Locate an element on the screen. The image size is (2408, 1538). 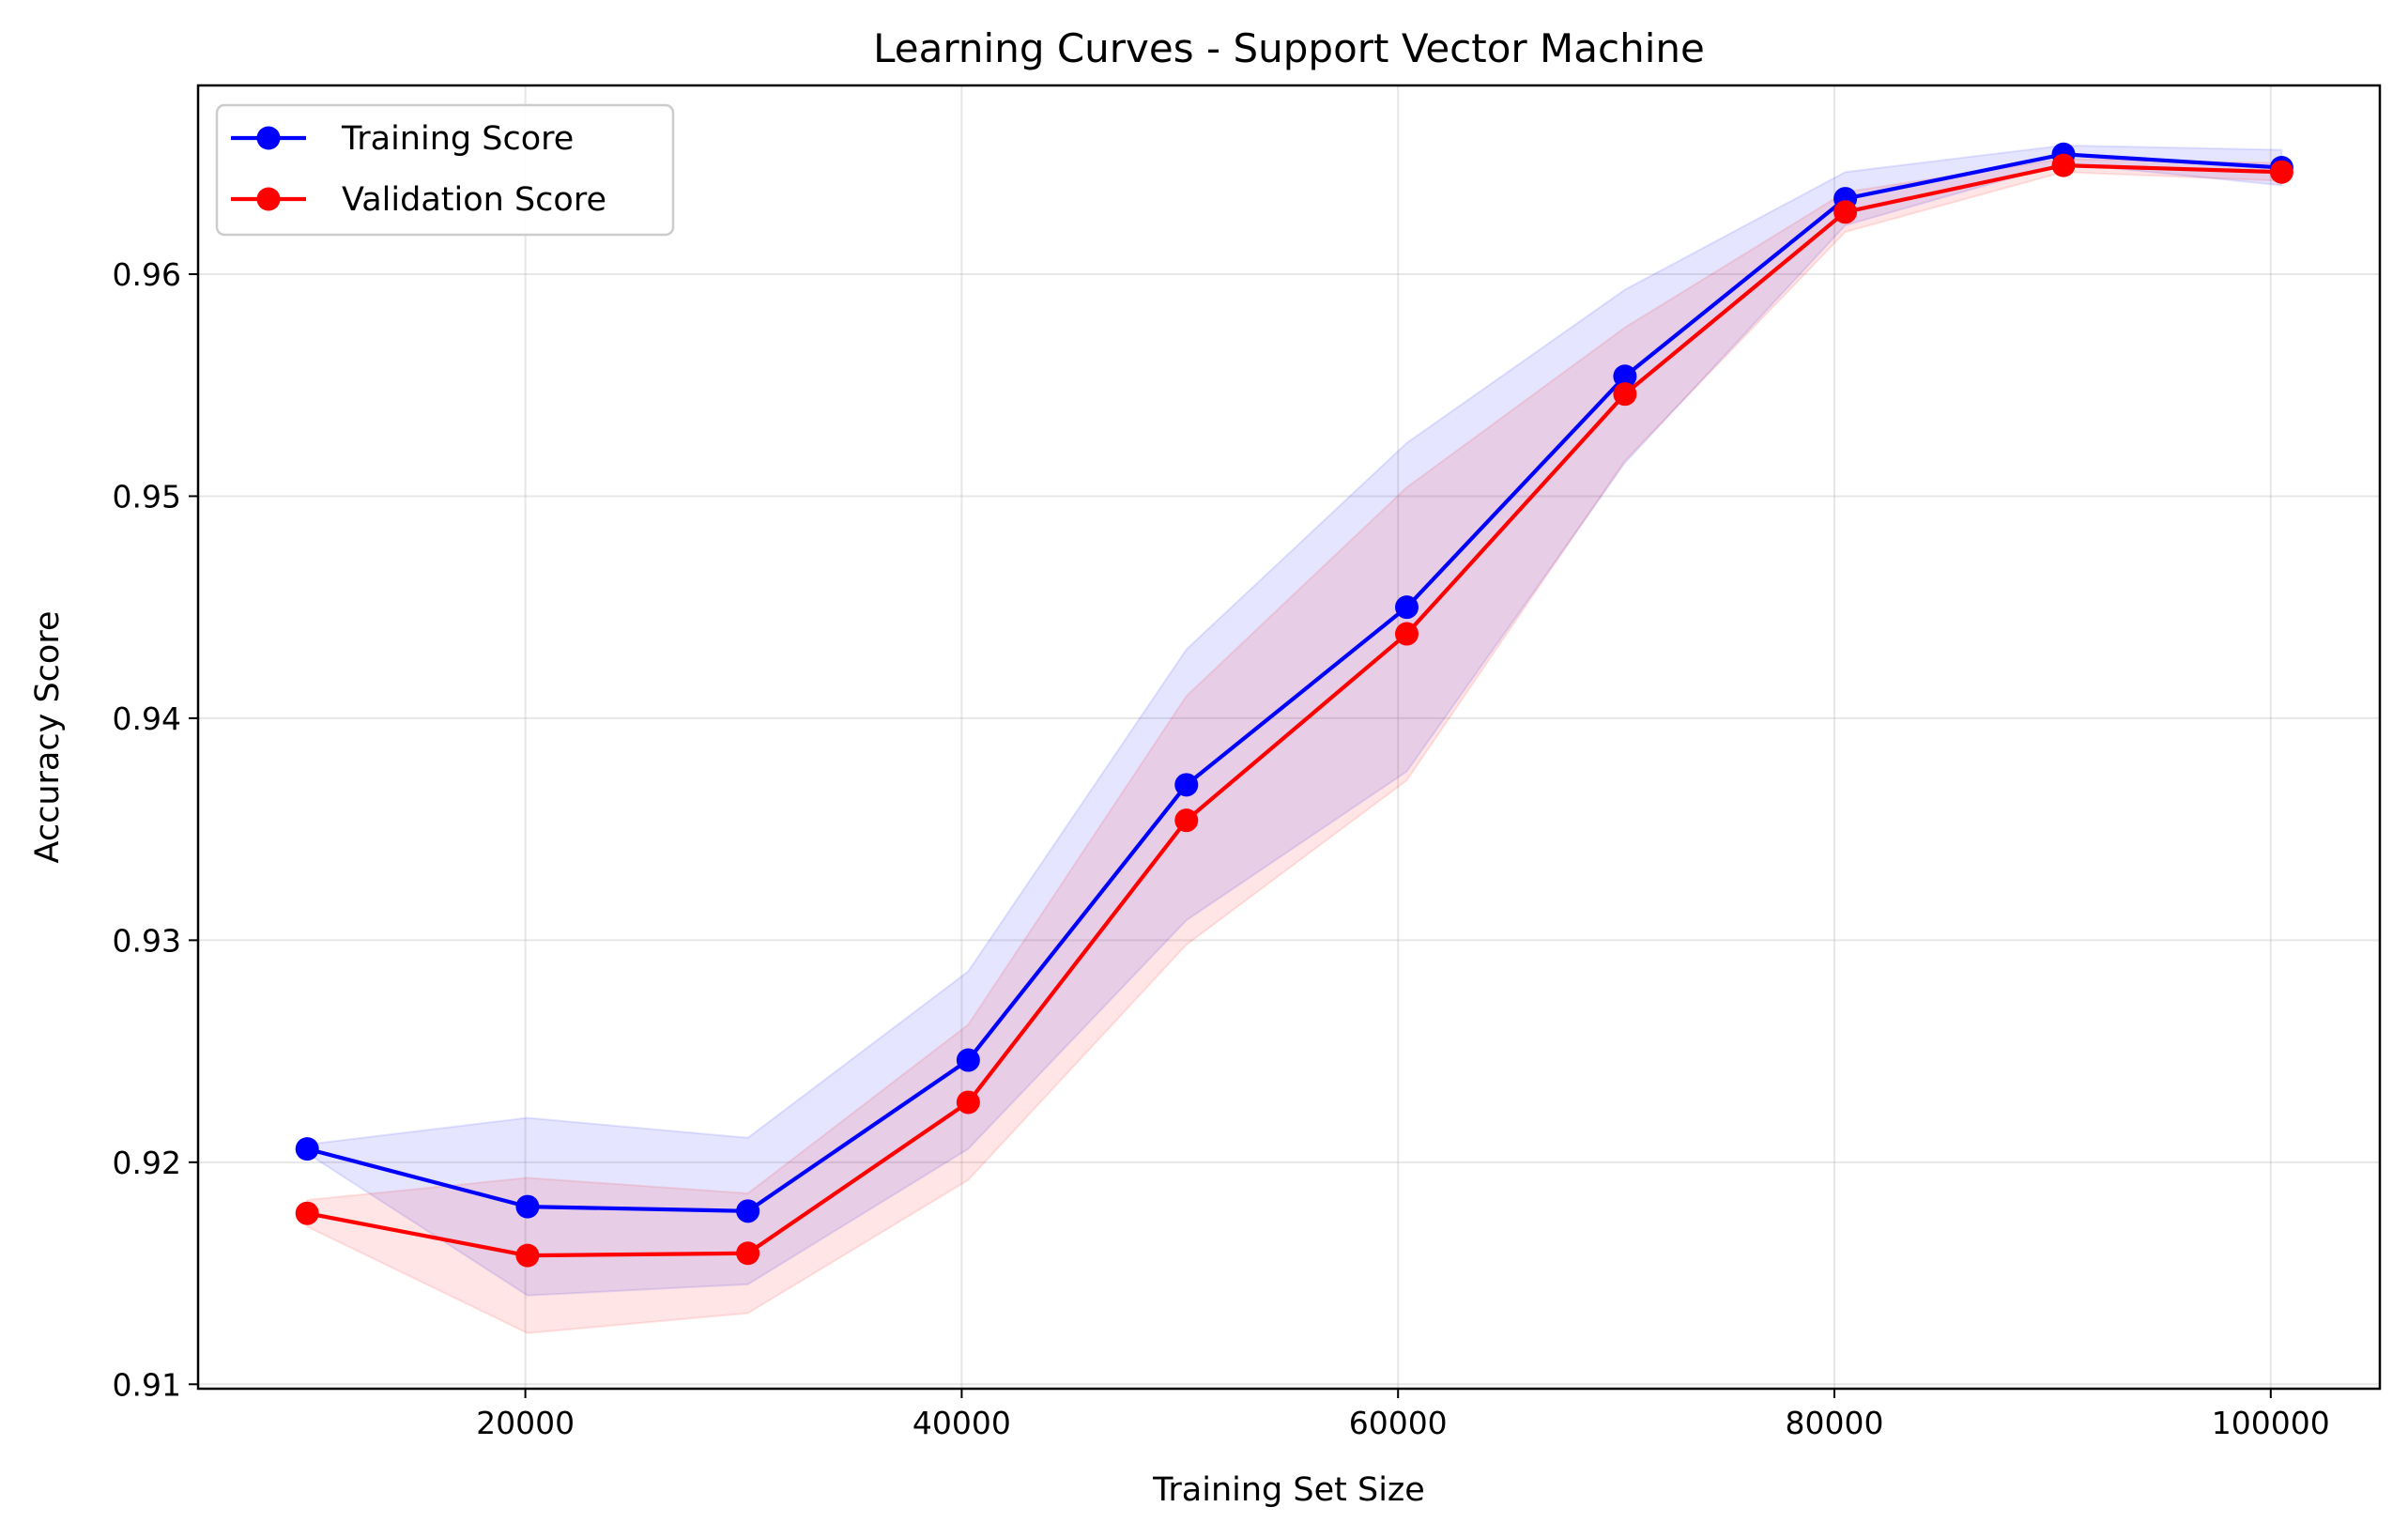
legend: Training Score Validation Score is located at coordinates (445, 170).